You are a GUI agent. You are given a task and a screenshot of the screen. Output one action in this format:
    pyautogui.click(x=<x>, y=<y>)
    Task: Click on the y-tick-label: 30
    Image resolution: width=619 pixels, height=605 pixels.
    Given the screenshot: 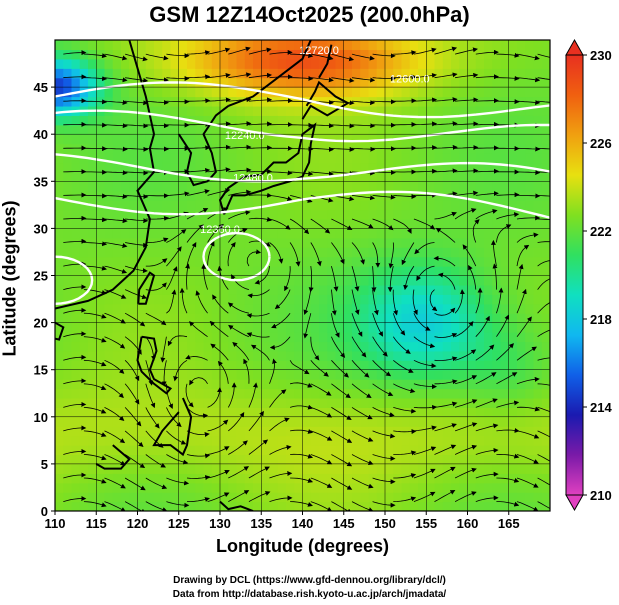 What is the action you would take?
    pyautogui.click(x=41, y=228)
    